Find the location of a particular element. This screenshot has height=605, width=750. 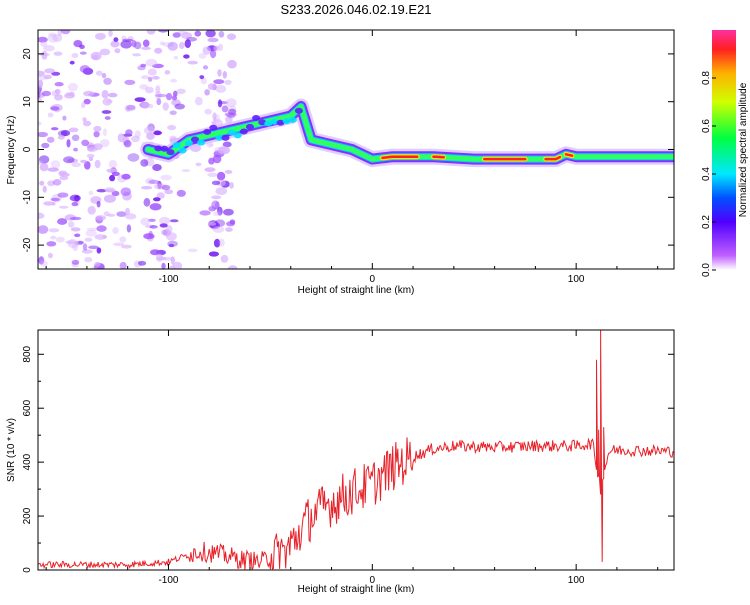

spectrogram-x-label: Height of straight line (km) is located at coordinates (356, 290).